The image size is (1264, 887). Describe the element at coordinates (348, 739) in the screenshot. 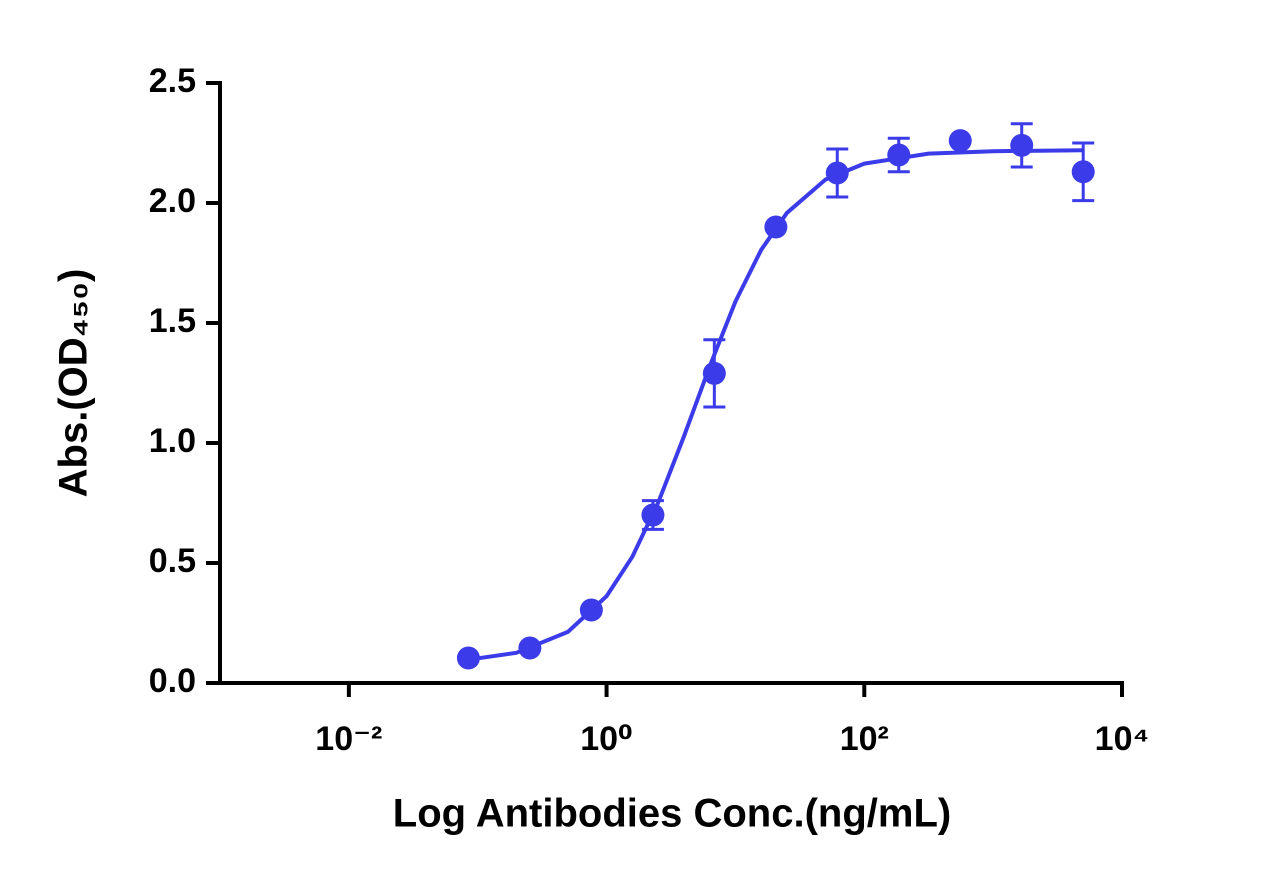

I see `x-tick-label: 10⁻²` at that location.